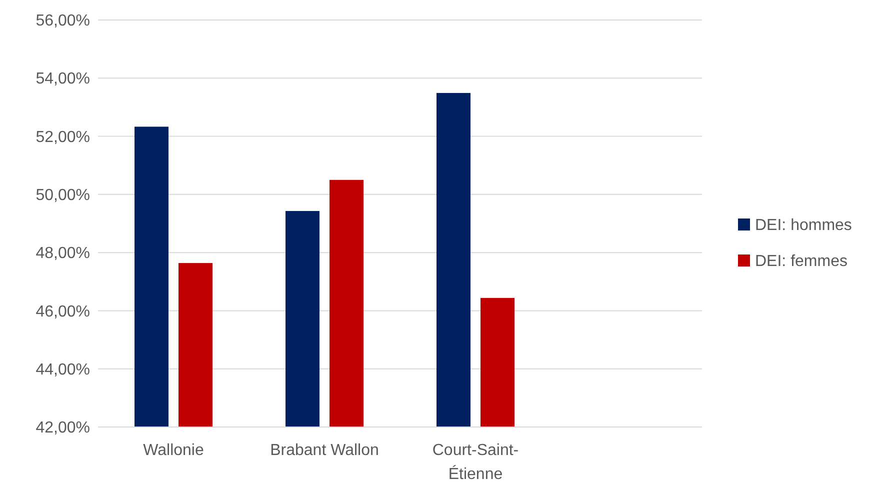  Describe the element at coordinates (63, 311) in the screenshot. I see `y-tick-label: 46,00%` at that location.